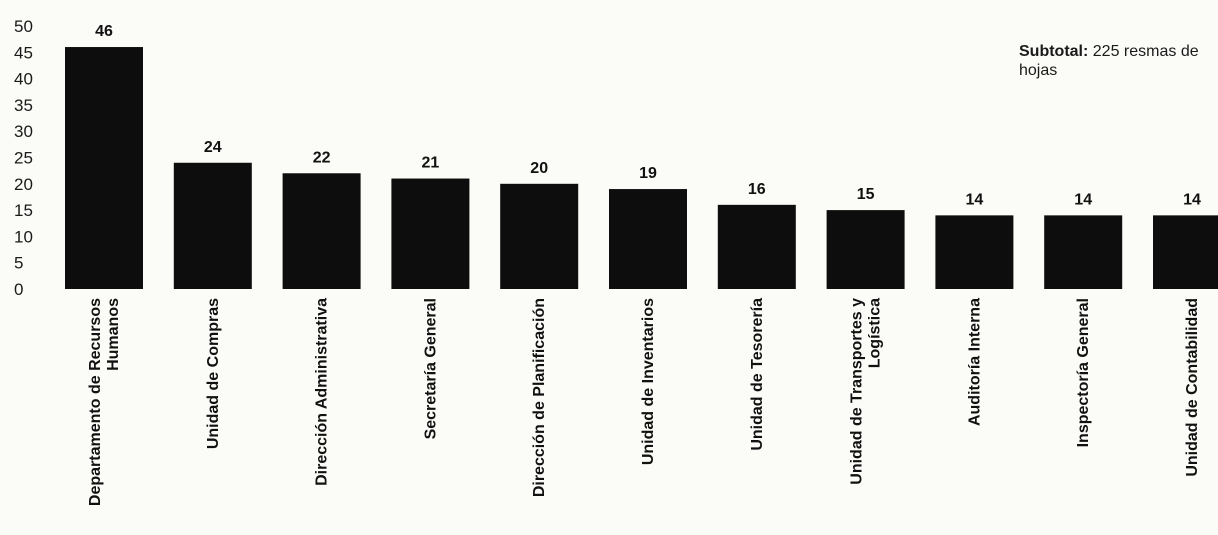 This screenshot has width=1218, height=535. What do you see at coordinates (1192, 387) in the screenshot?
I see `x-tick-label: Unidad de Contabilidad` at bounding box center [1192, 387].